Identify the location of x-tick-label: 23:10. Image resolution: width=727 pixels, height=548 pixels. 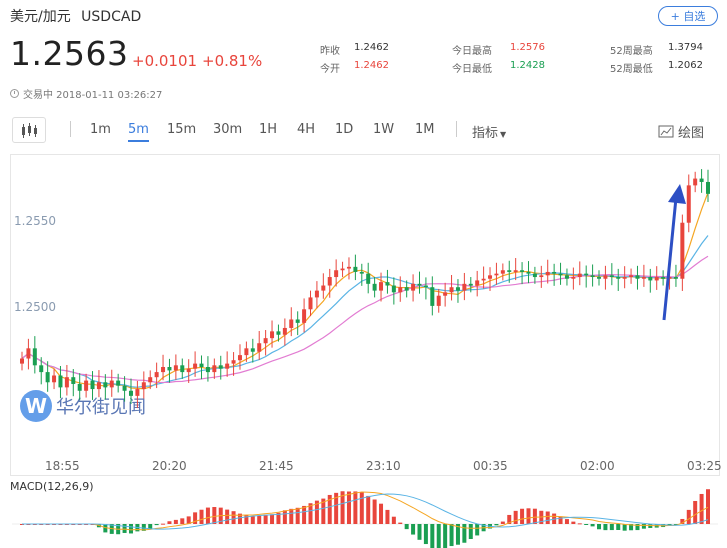
(383, 466).